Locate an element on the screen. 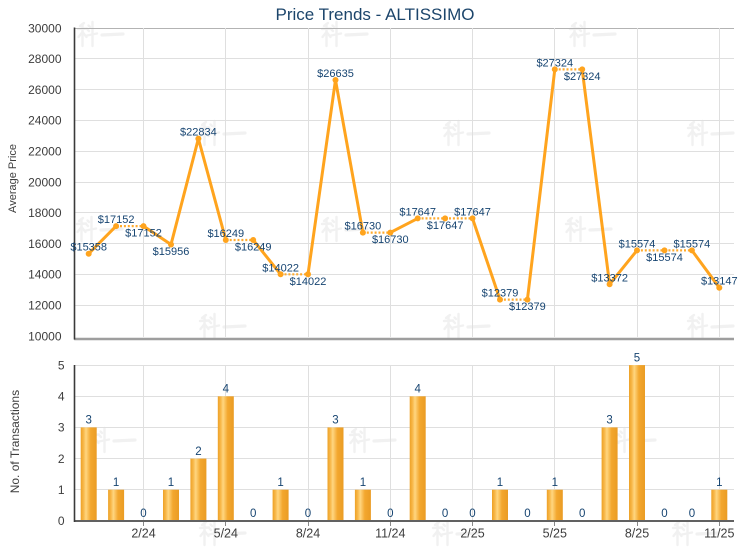 The width and height of the screenshot is (740, 550). svg-text: 5/25 is located at coordinates (555, 534).